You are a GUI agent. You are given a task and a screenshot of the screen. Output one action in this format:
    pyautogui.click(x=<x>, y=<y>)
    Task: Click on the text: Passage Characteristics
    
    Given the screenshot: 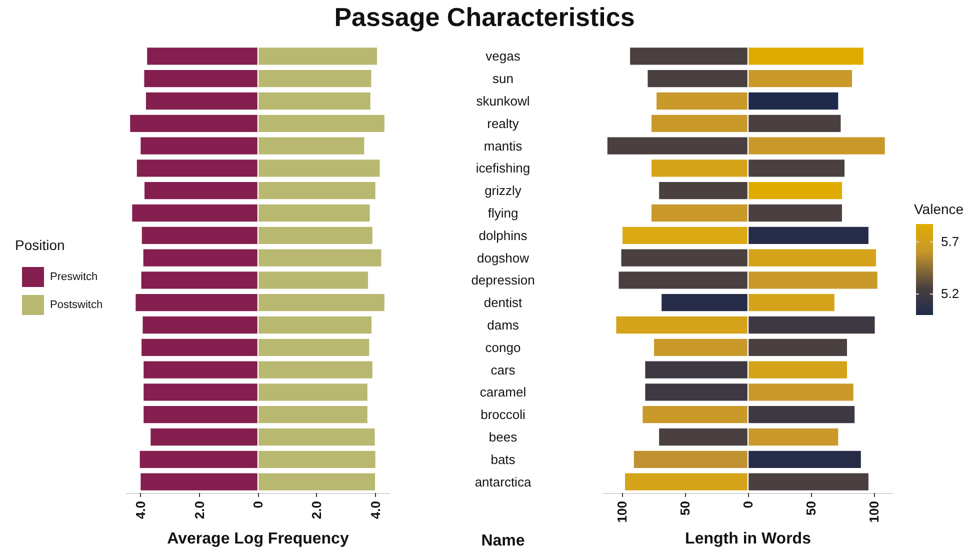 What is the action you would take?
    pyautogui.click(x=484, y=17)
    